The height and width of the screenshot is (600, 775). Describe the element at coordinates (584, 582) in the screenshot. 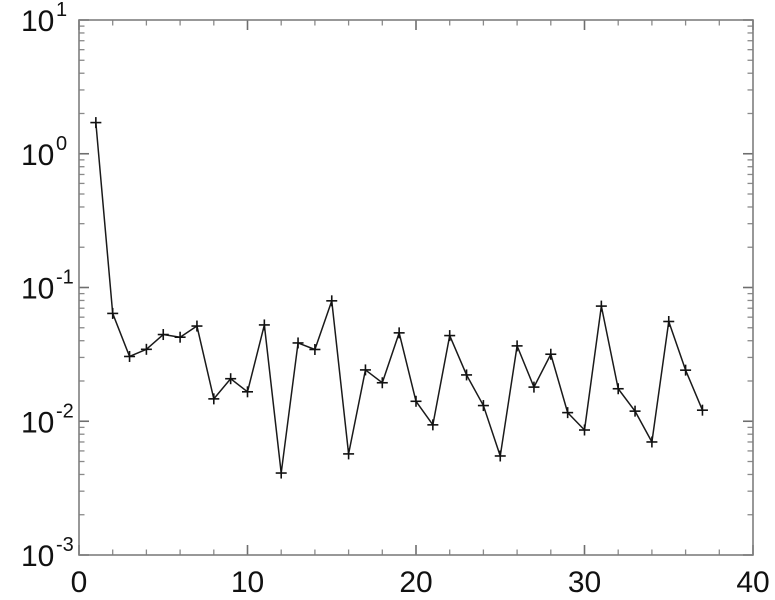

I see `x-tick-label: 30` at that location.